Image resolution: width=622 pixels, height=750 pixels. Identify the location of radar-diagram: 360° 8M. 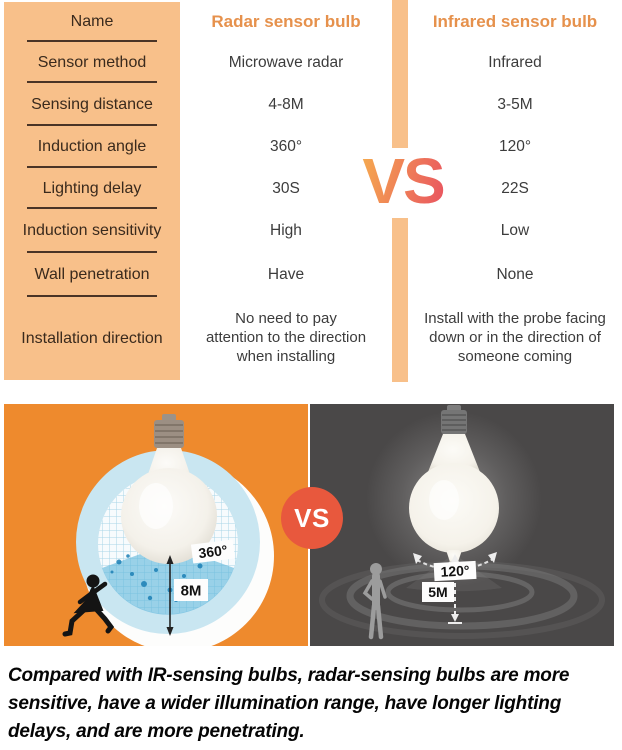
(168, 530).